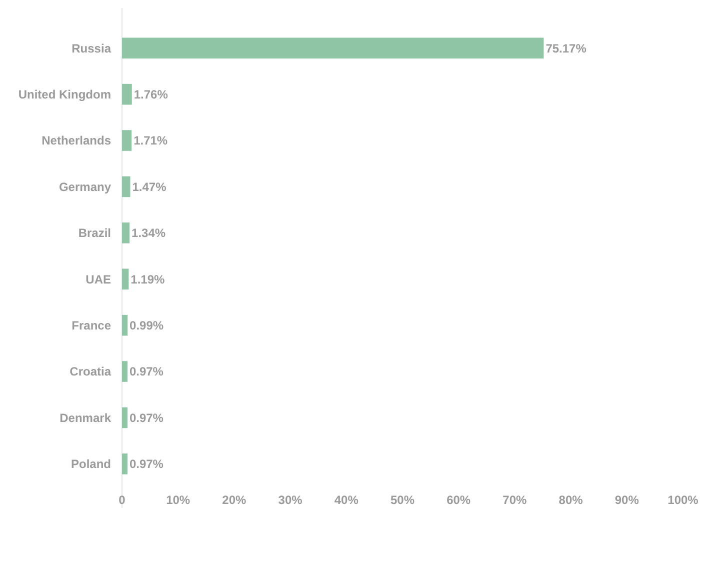 The height and width of the screenshot is (580, 715). What do you see at coordinates (147, 325) in the screenshot?
I see `data-label: 0.99%` at bounding box center [147, 325].